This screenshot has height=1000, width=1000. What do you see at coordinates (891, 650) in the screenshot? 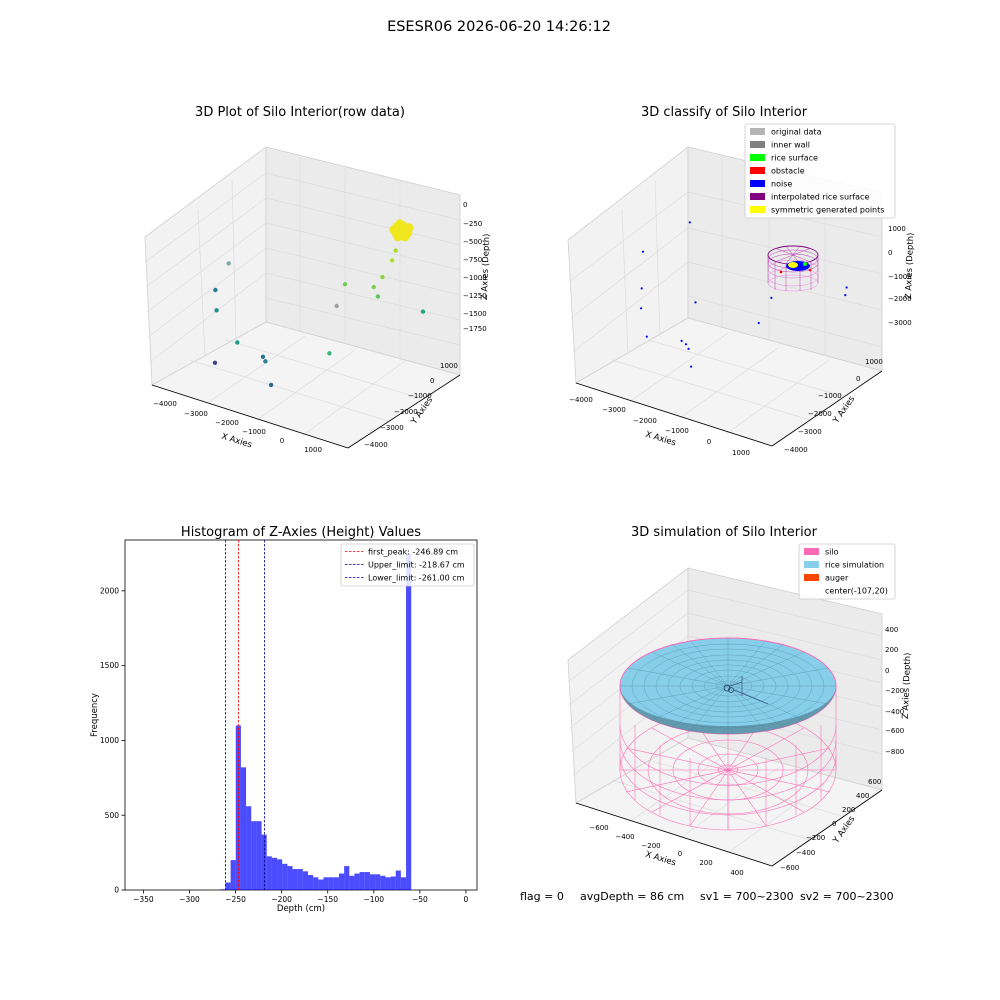
I see `simulation-z-tick: 200` at bounding box center [891, 650].